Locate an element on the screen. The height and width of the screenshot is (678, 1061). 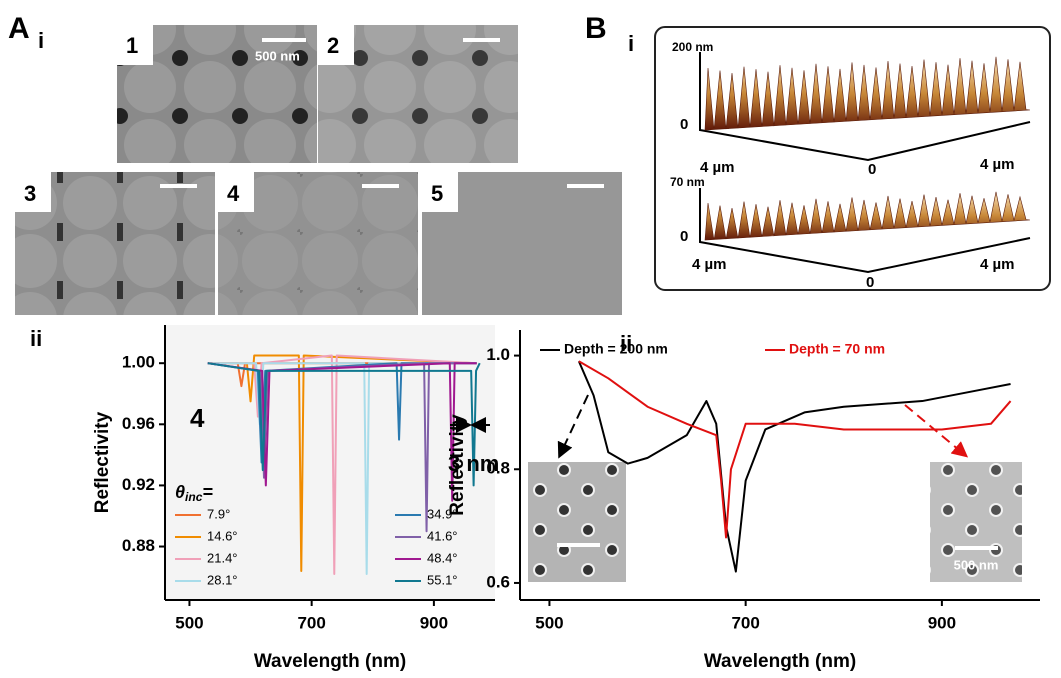
y-tick-label: 0.6 is located at coordinates (498, 581).